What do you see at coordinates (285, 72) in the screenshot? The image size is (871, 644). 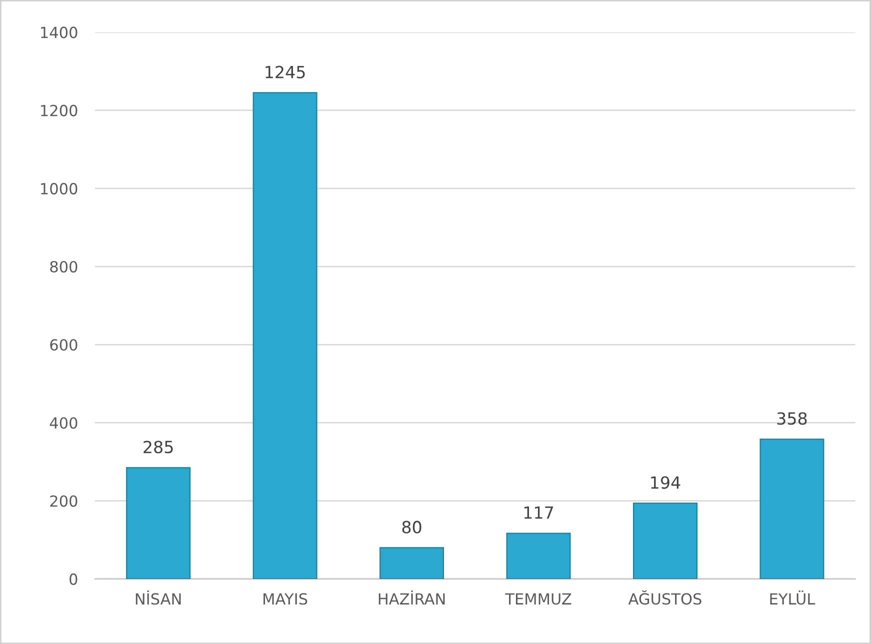 I see `data-label: 1245` at bounding box center [285, 72].